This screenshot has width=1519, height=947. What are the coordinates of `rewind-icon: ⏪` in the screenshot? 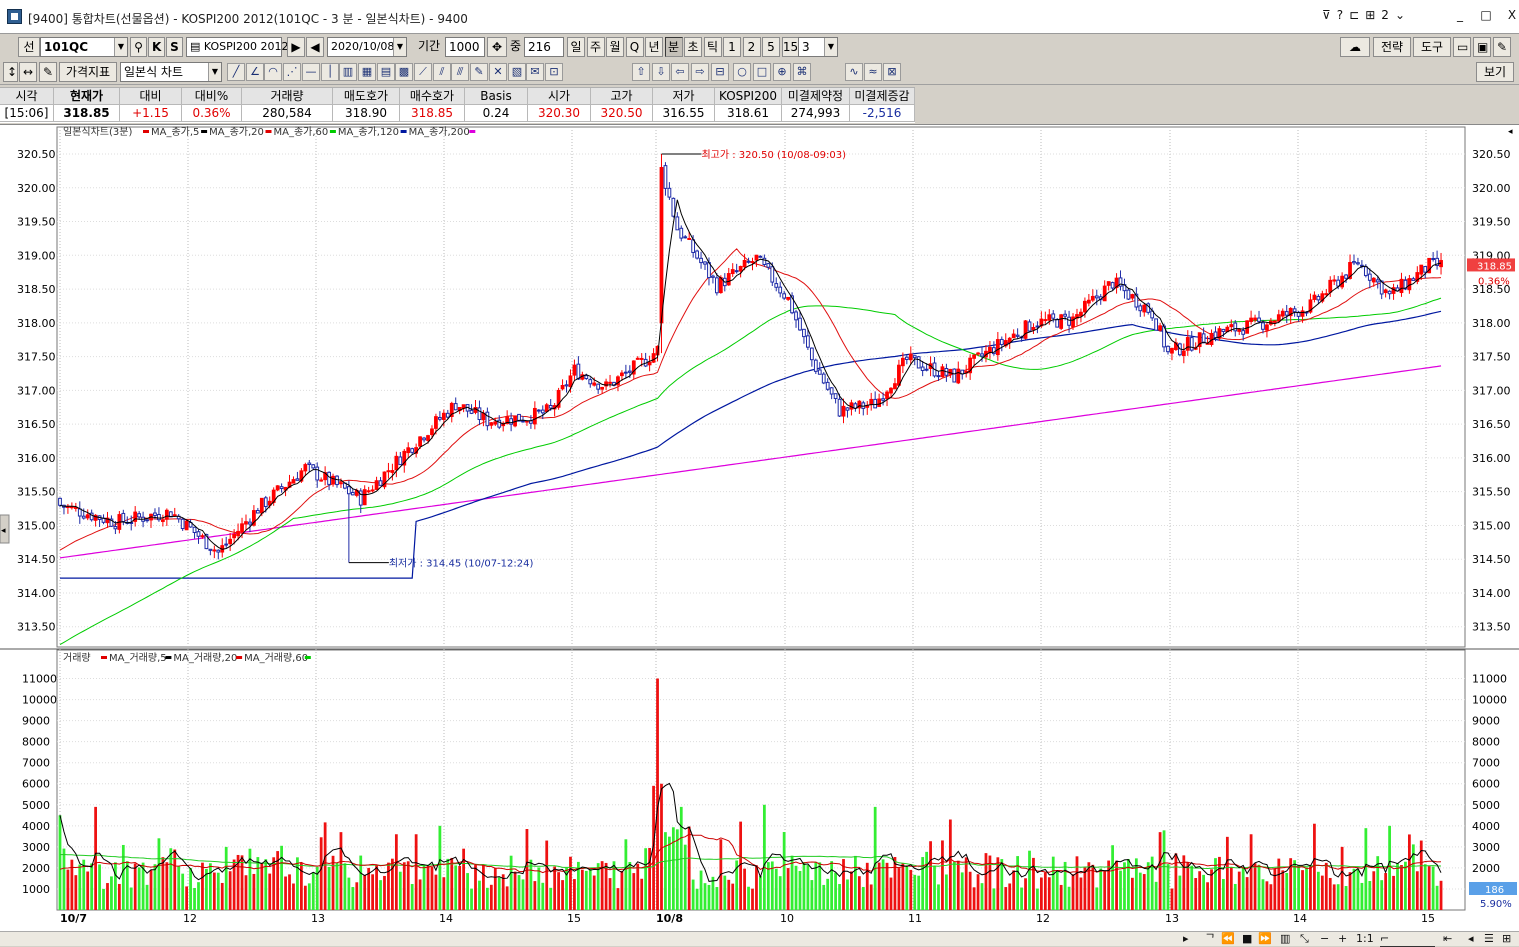 It's located at (1228, 938).